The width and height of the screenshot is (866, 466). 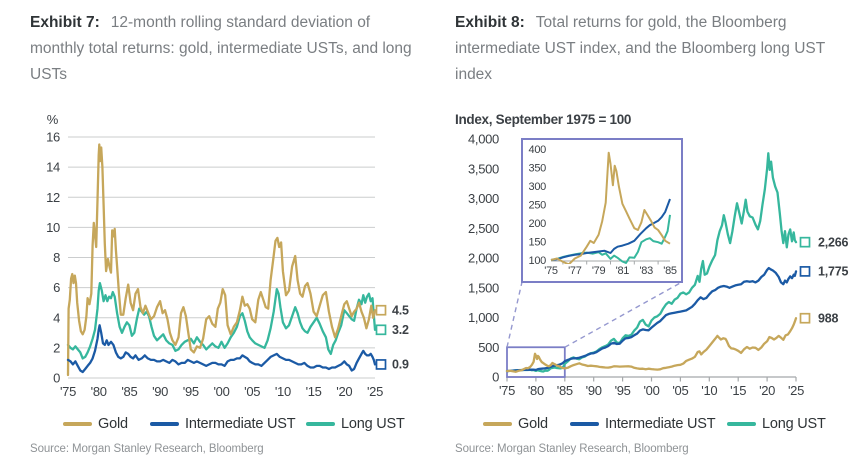 I want to click on svg-text: 1,775, so click(x=833, y=272).